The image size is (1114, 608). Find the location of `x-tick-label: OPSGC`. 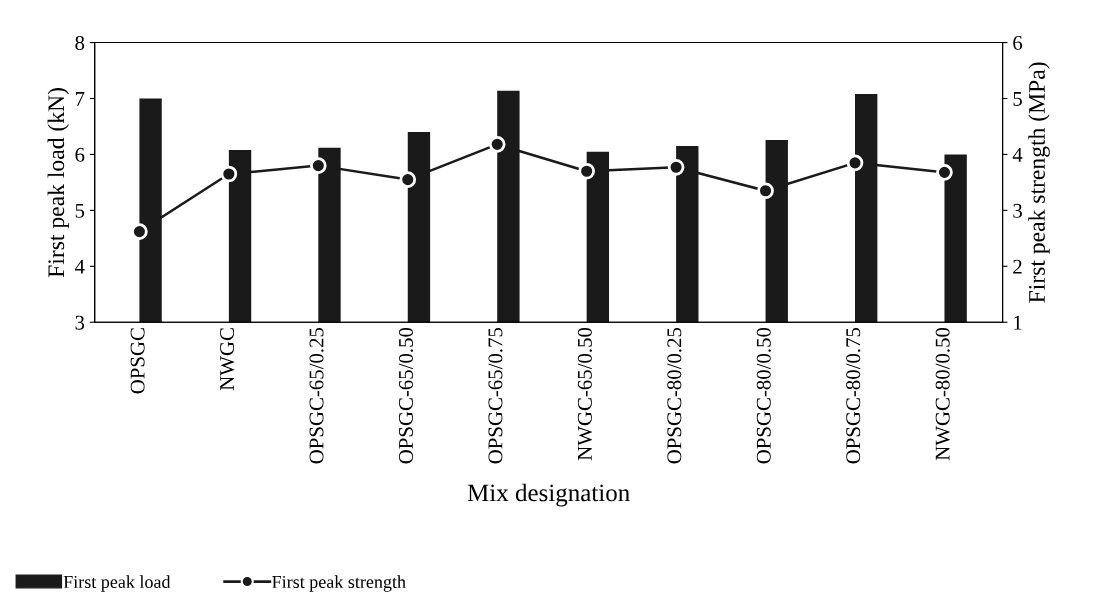

x-tick-label: OPSGC is located at coordinates (137, 361).